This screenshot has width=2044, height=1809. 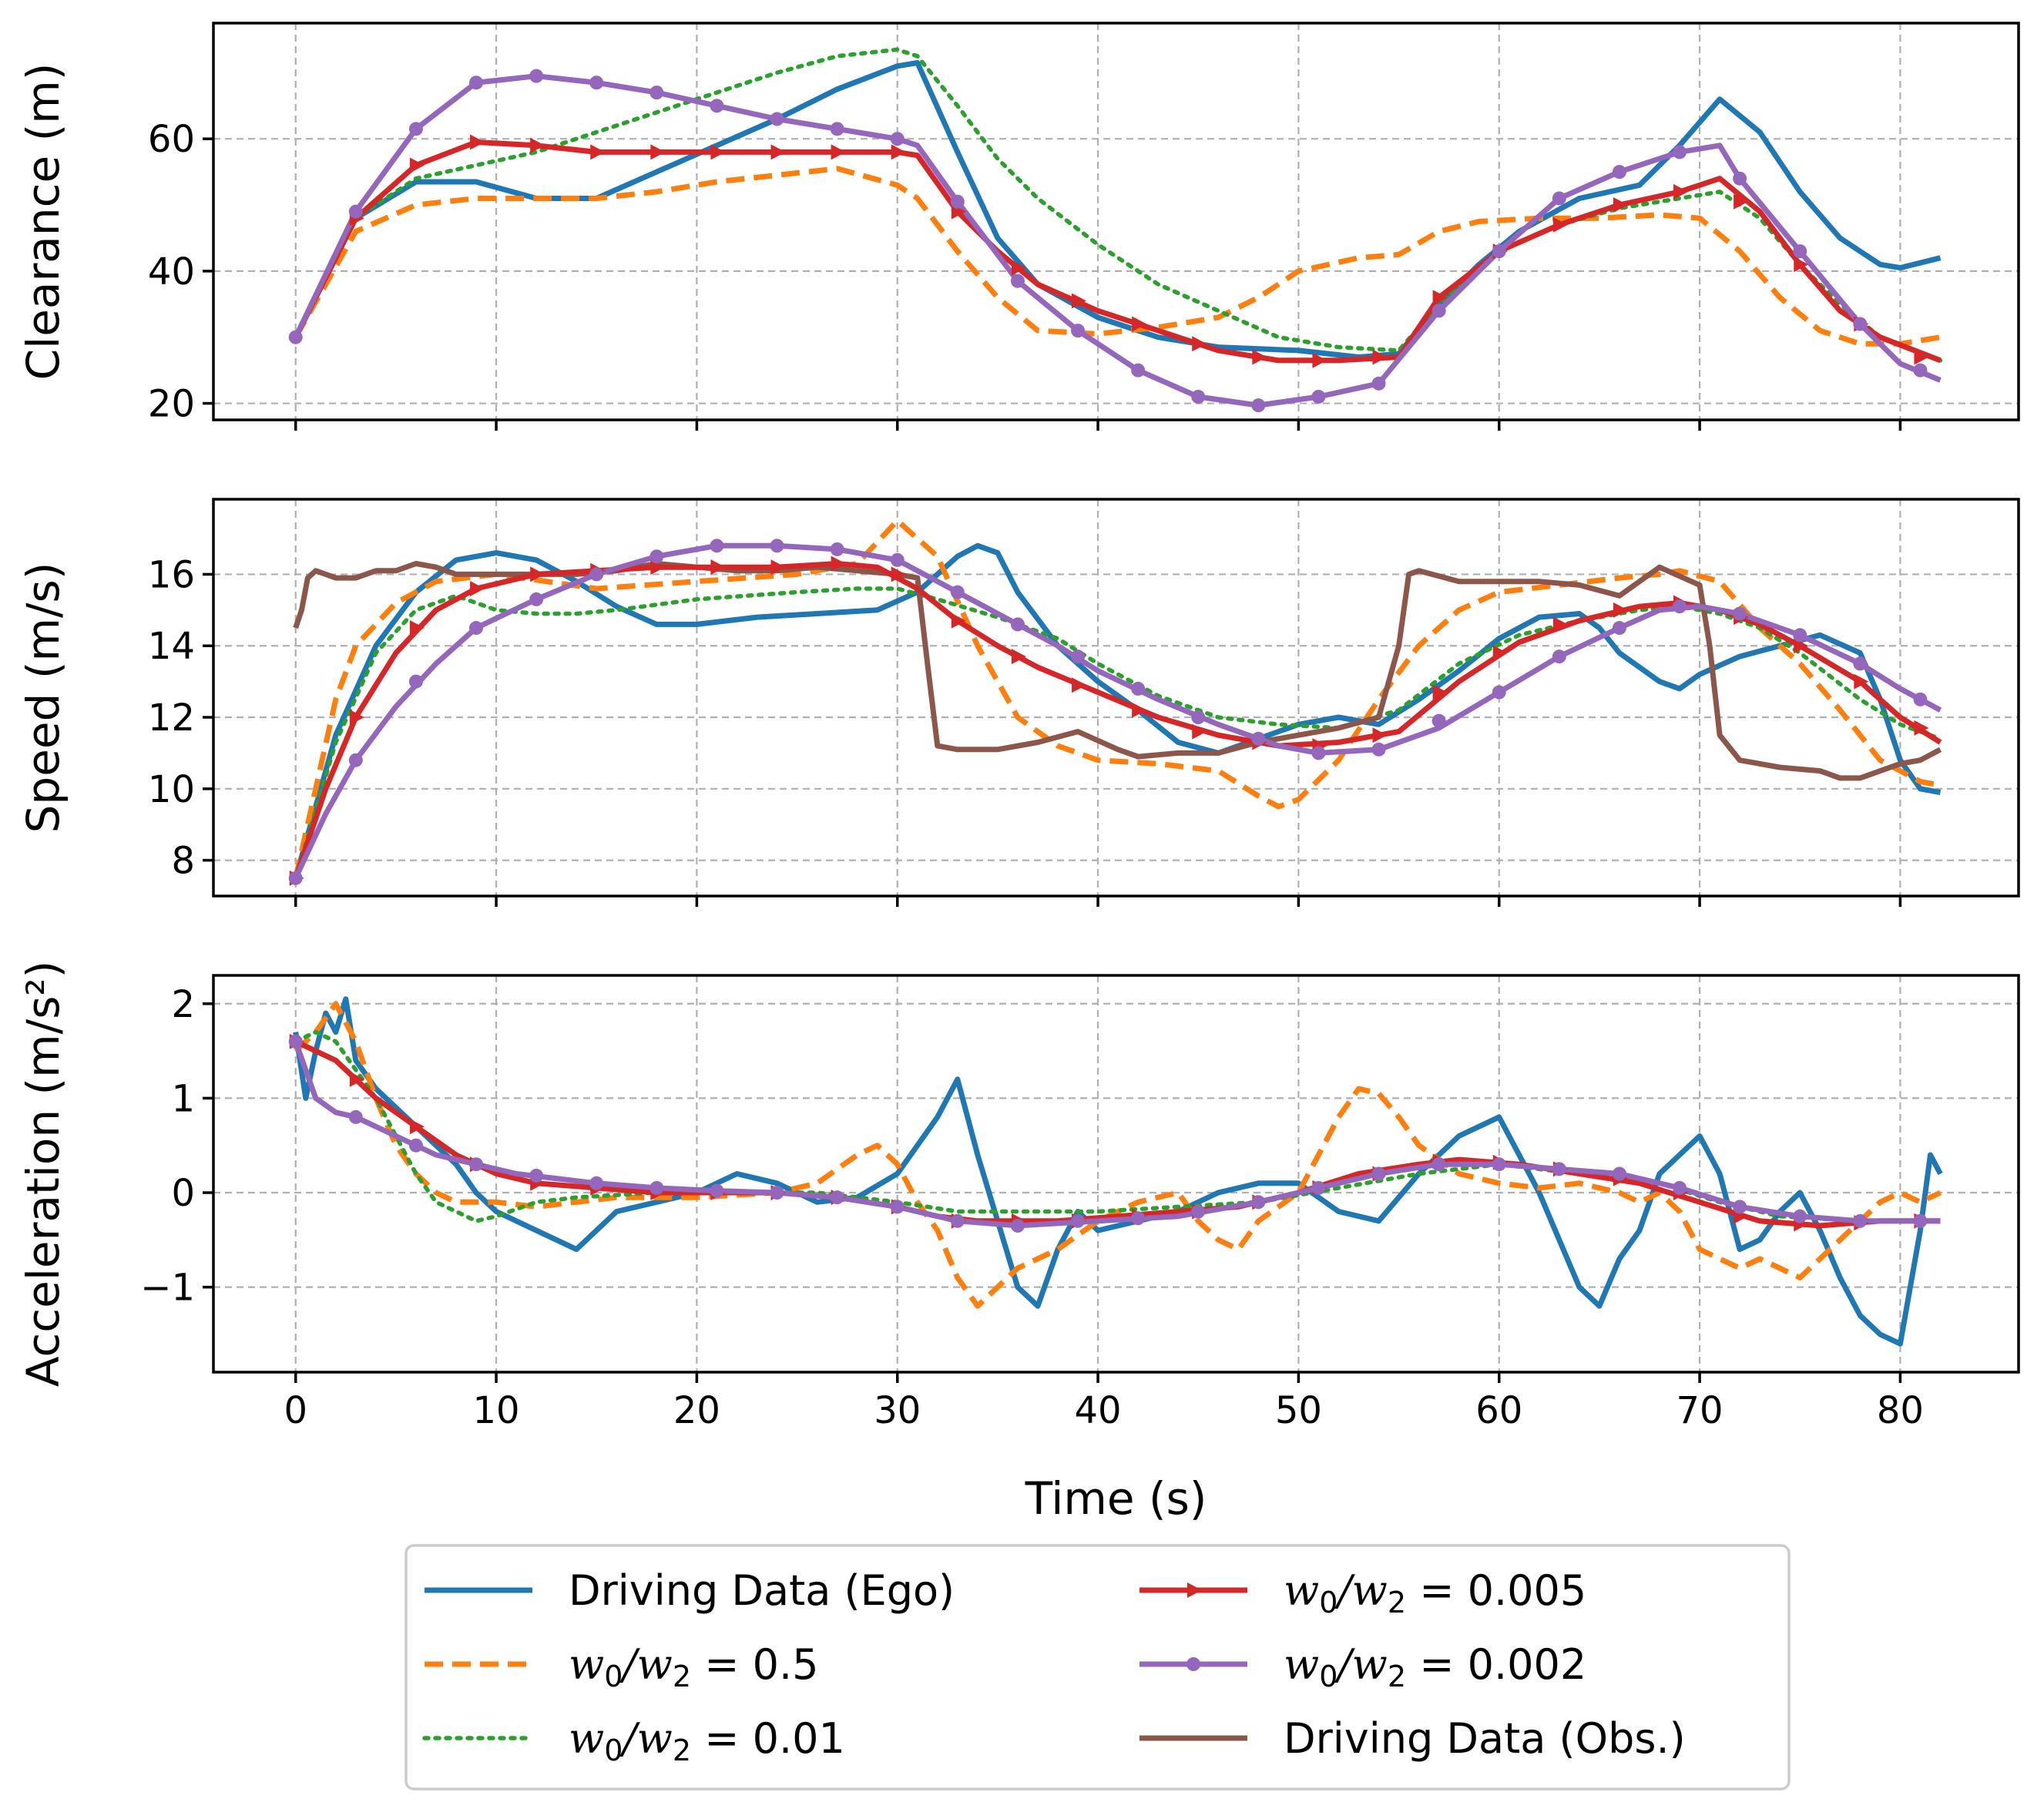 I want to click on x-tick-label: 30, so click(x=897, y=1410).